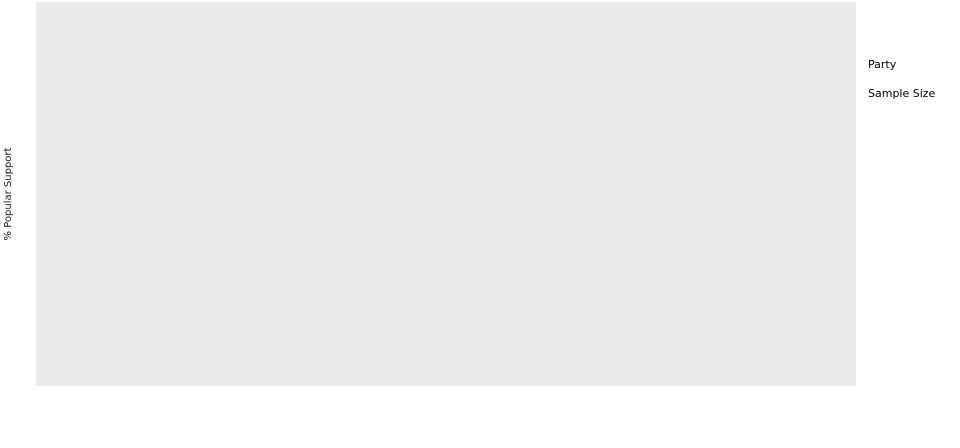 The height and width of the screenshot is (448, 960). I want to click on sample-size-legend: Sample Size, so click(913, 93).